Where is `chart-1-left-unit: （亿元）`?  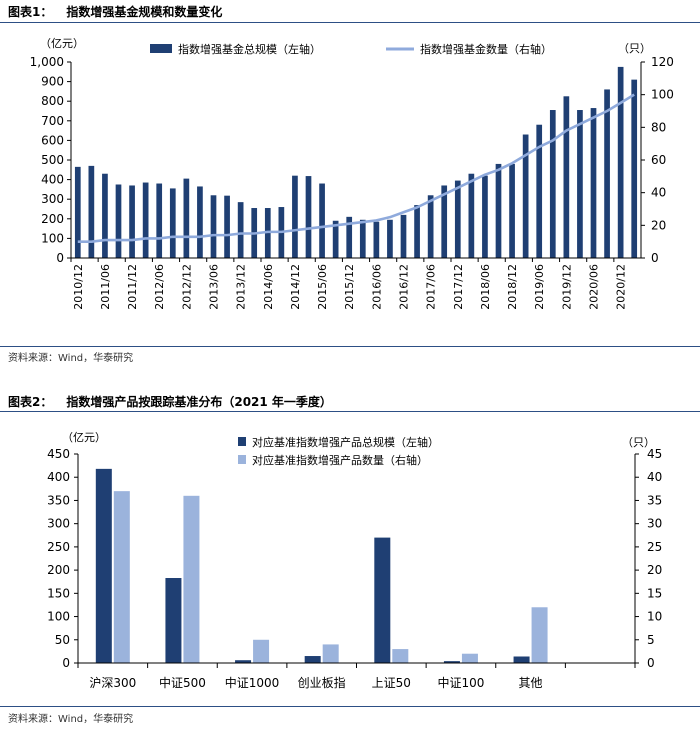 chart-1-left-unit: （亿元） is located at coordinates (62, 43).